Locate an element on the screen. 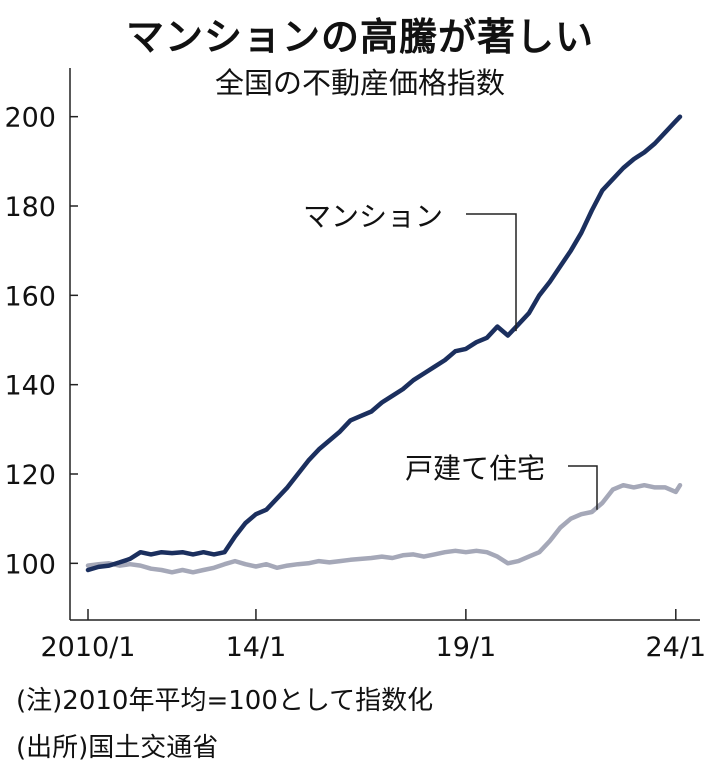  y-tick-label: 140 is located at coordinates (30, 386).